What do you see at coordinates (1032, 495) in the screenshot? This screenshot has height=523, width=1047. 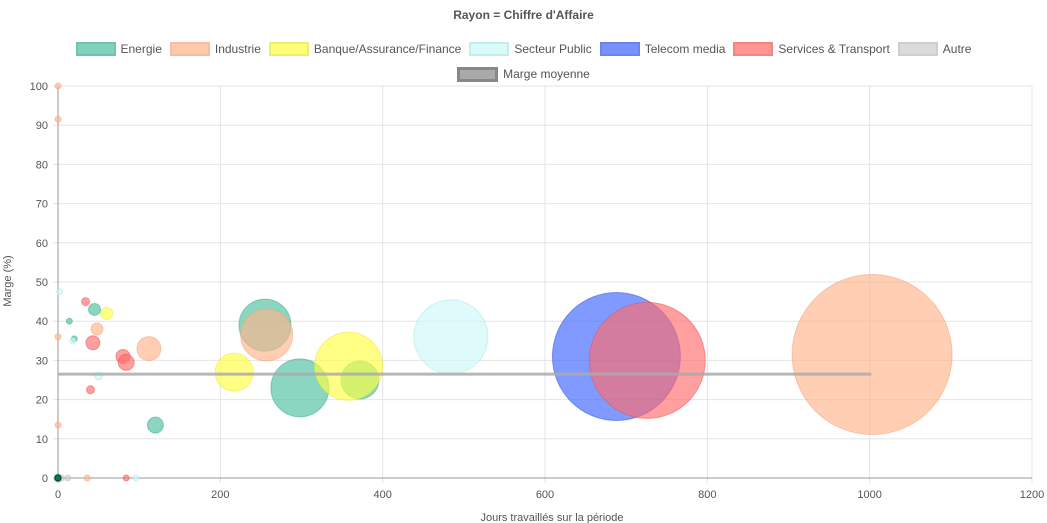 I see `x-tick-label: 1200` at bounding box center [1032, 495].